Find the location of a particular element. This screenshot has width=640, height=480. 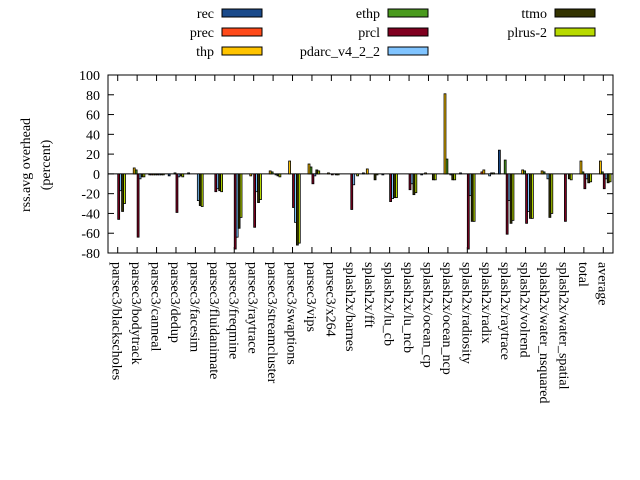

x-tick-label: total is located at coordinates (582, 274).